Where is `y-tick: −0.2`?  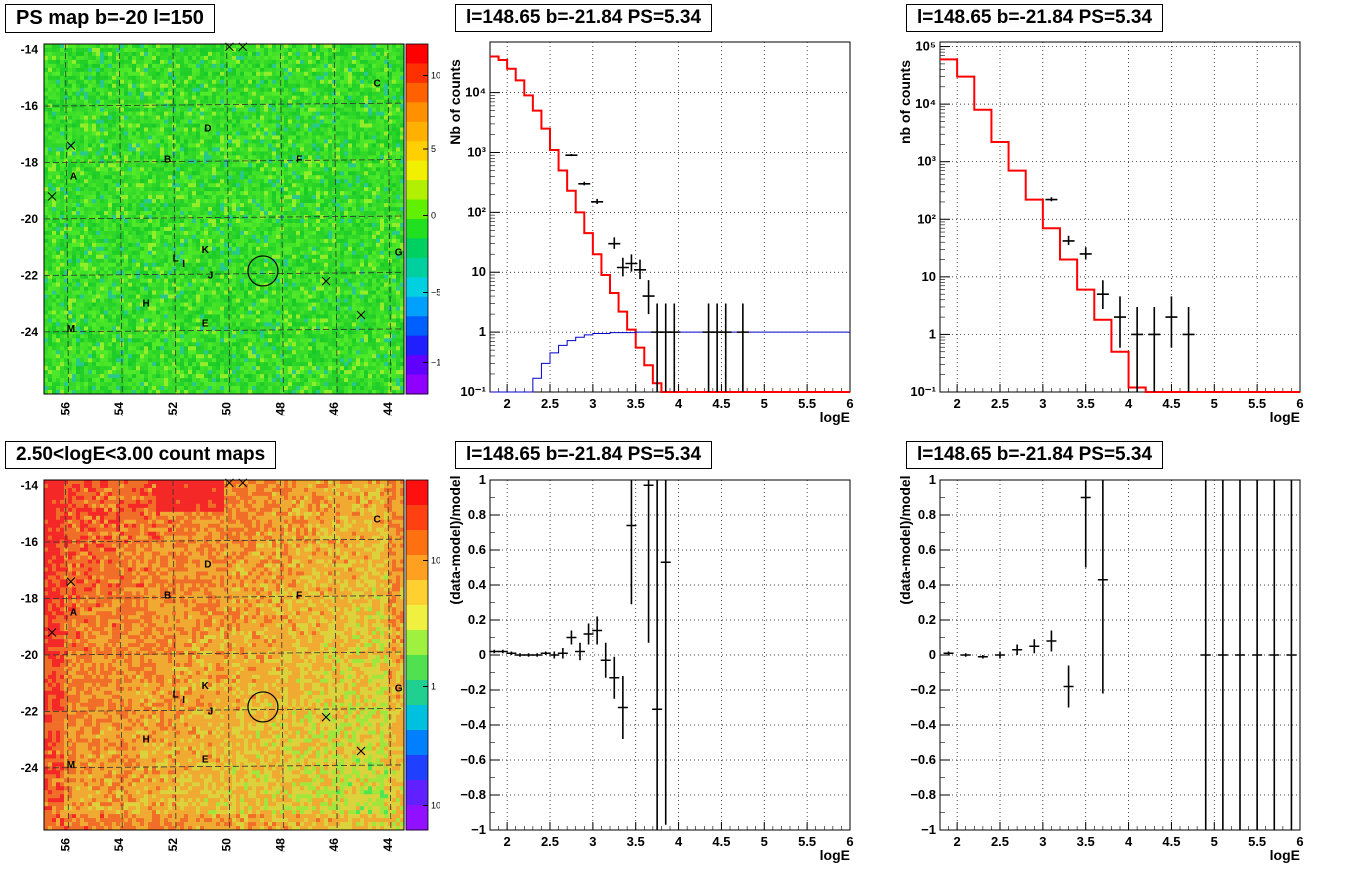
y-tick: −0.2 is located at coordinates (473, 689).